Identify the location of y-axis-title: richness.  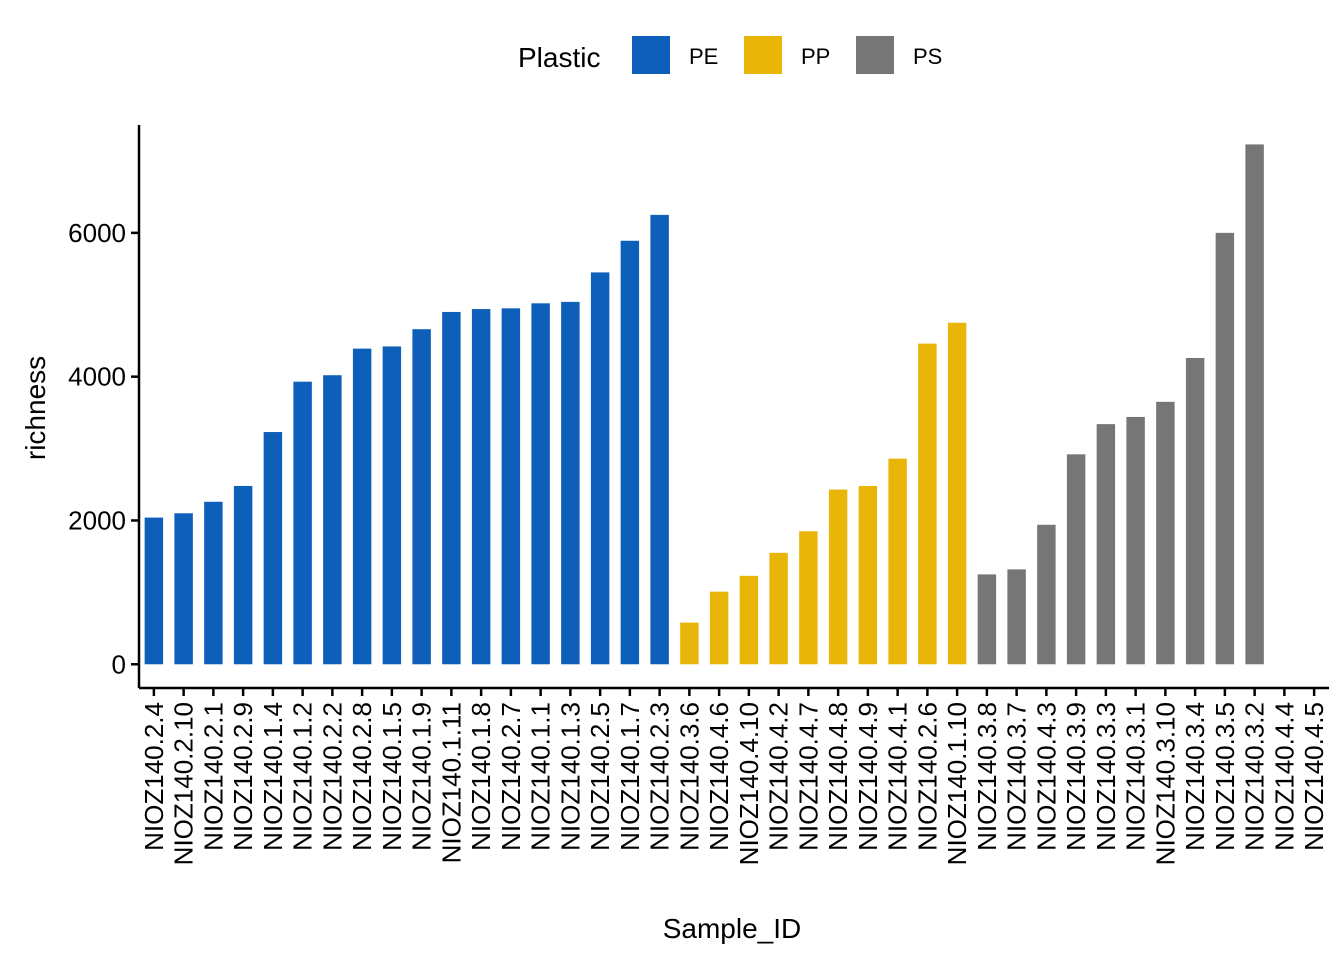
(35, 408).